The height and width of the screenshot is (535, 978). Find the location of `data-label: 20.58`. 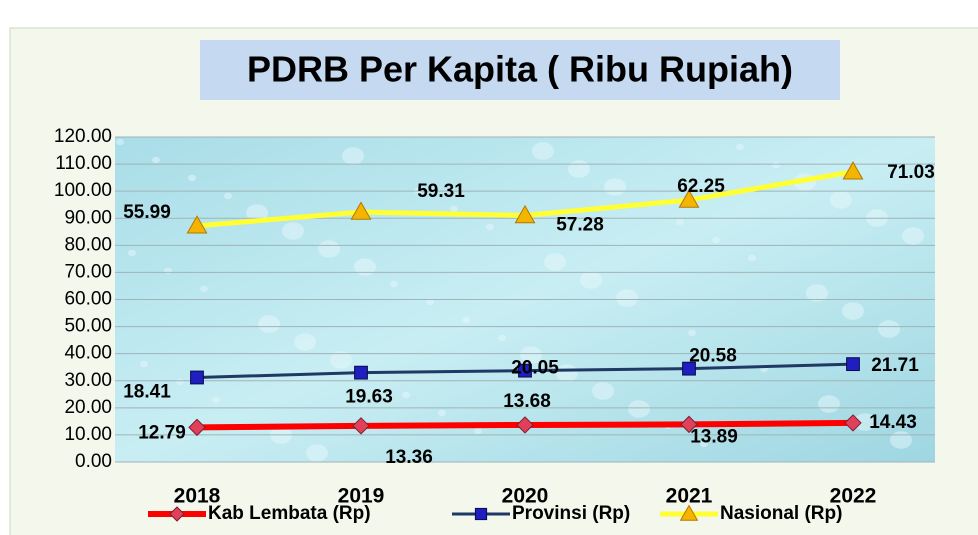

data-label: 20.58 is located at coordinates (713, 356).